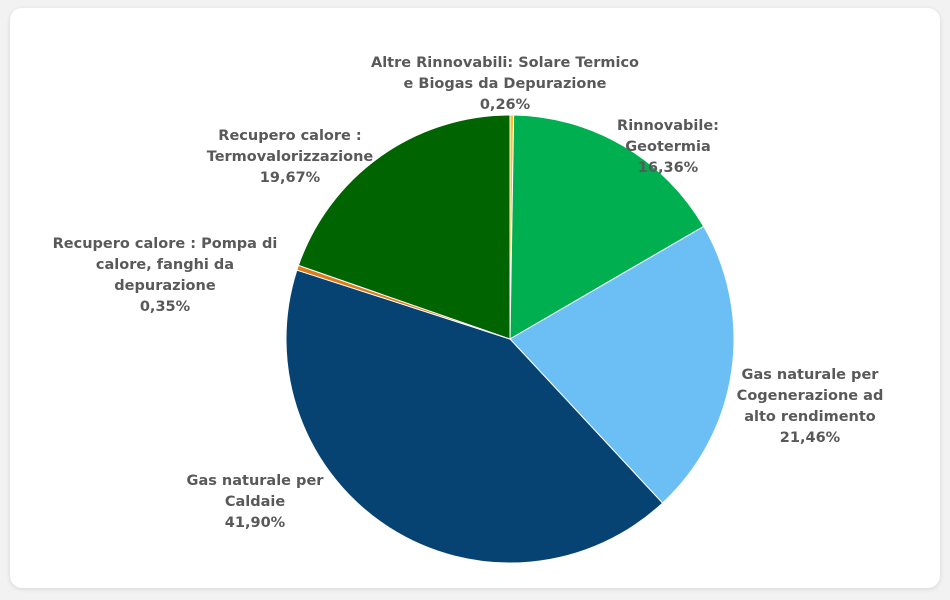  What do you see at coordinates (255, 491) in the screenshot?
I see `category-label: Gas naturale per Caldaie` at bounding box center [255, 491].